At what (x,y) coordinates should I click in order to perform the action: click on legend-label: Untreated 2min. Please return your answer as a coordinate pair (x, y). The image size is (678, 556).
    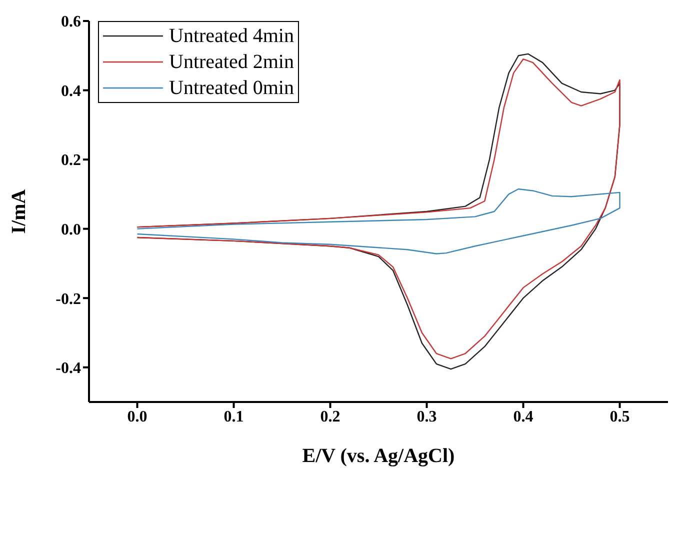
    Looking at the image, I should click on (231, 62).